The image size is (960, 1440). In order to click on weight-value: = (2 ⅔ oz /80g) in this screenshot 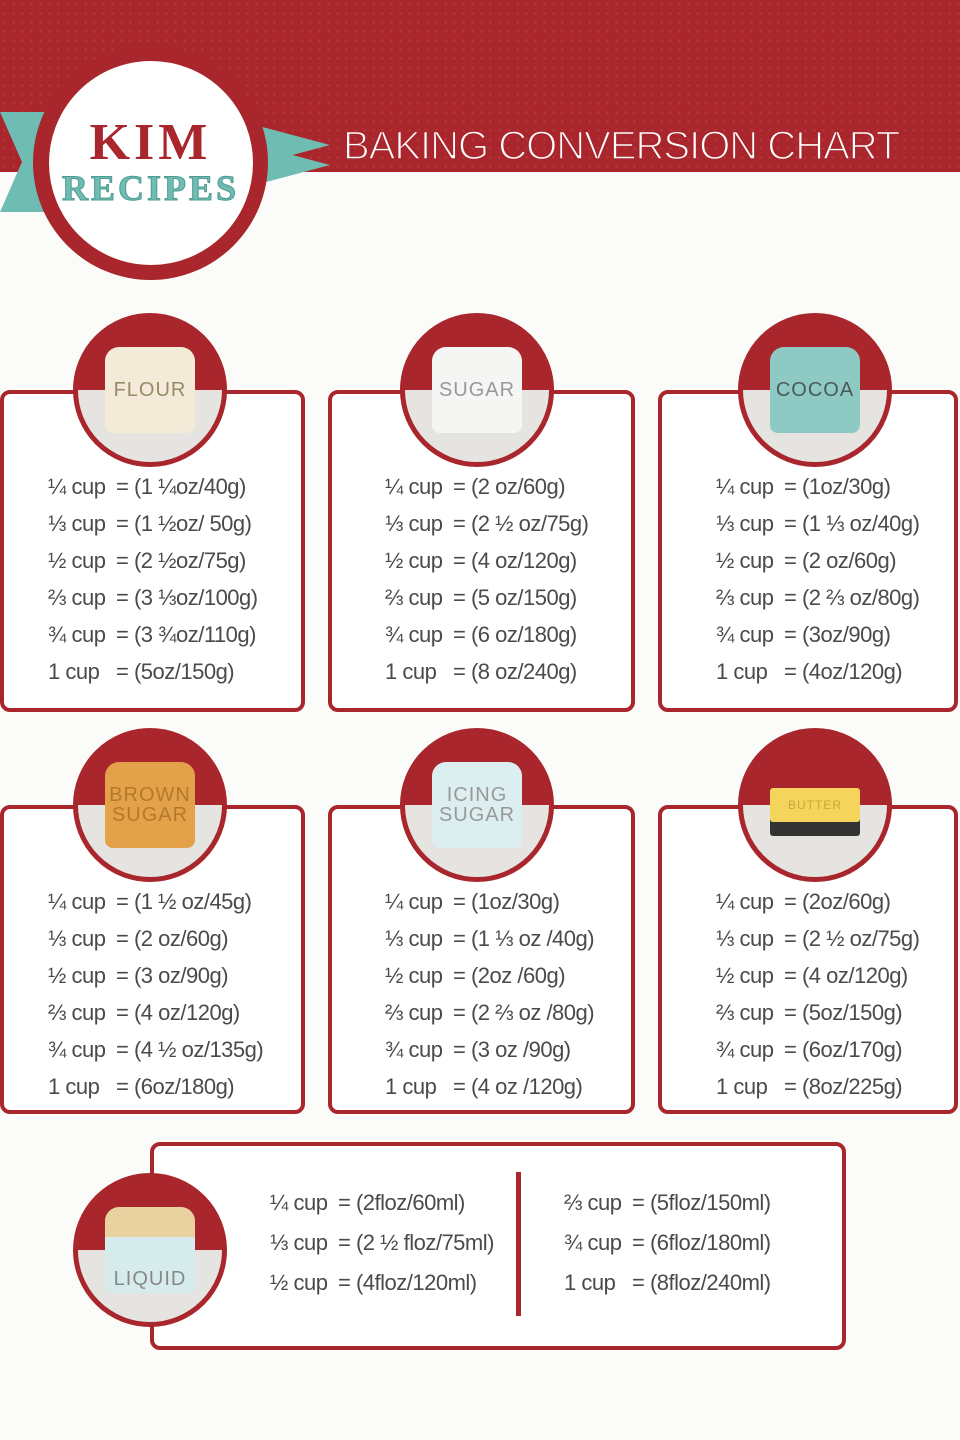, I will do `click(524, 1012)`.